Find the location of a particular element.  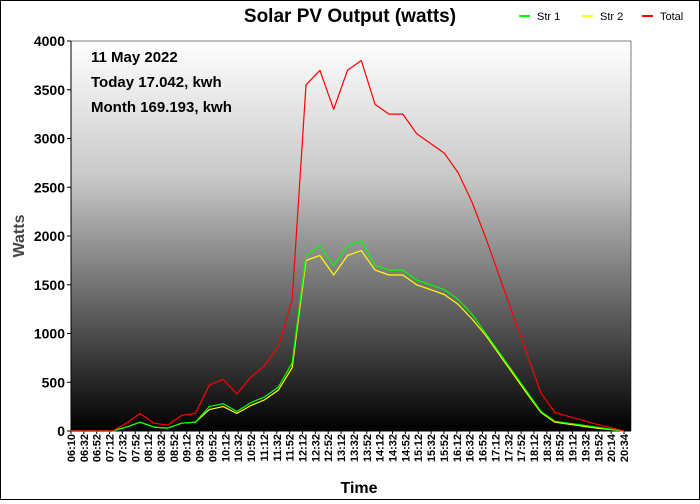

y-axis: 0 500 1000 1500 2000 2500 3000 3500 4000 is located at coordinates (53, 236).